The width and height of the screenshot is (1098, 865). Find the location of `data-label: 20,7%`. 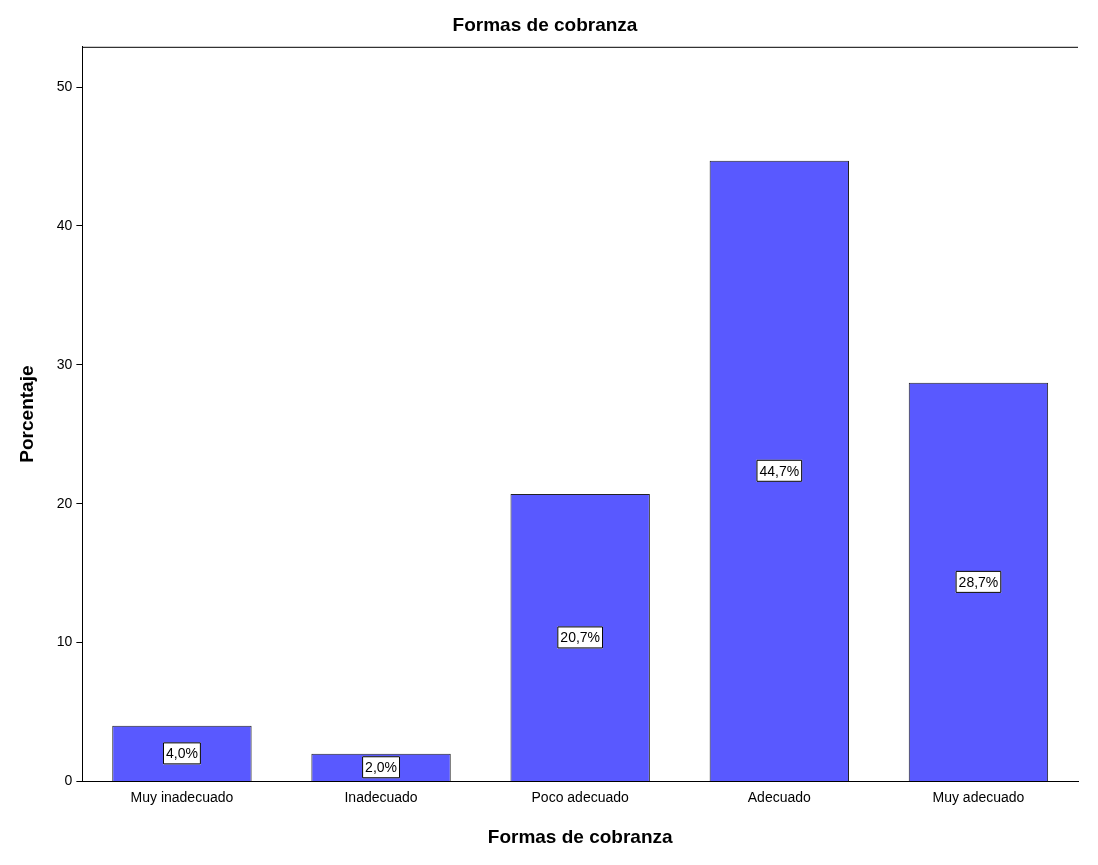

data-label: 20,7% is located at coordinates (580, 637).